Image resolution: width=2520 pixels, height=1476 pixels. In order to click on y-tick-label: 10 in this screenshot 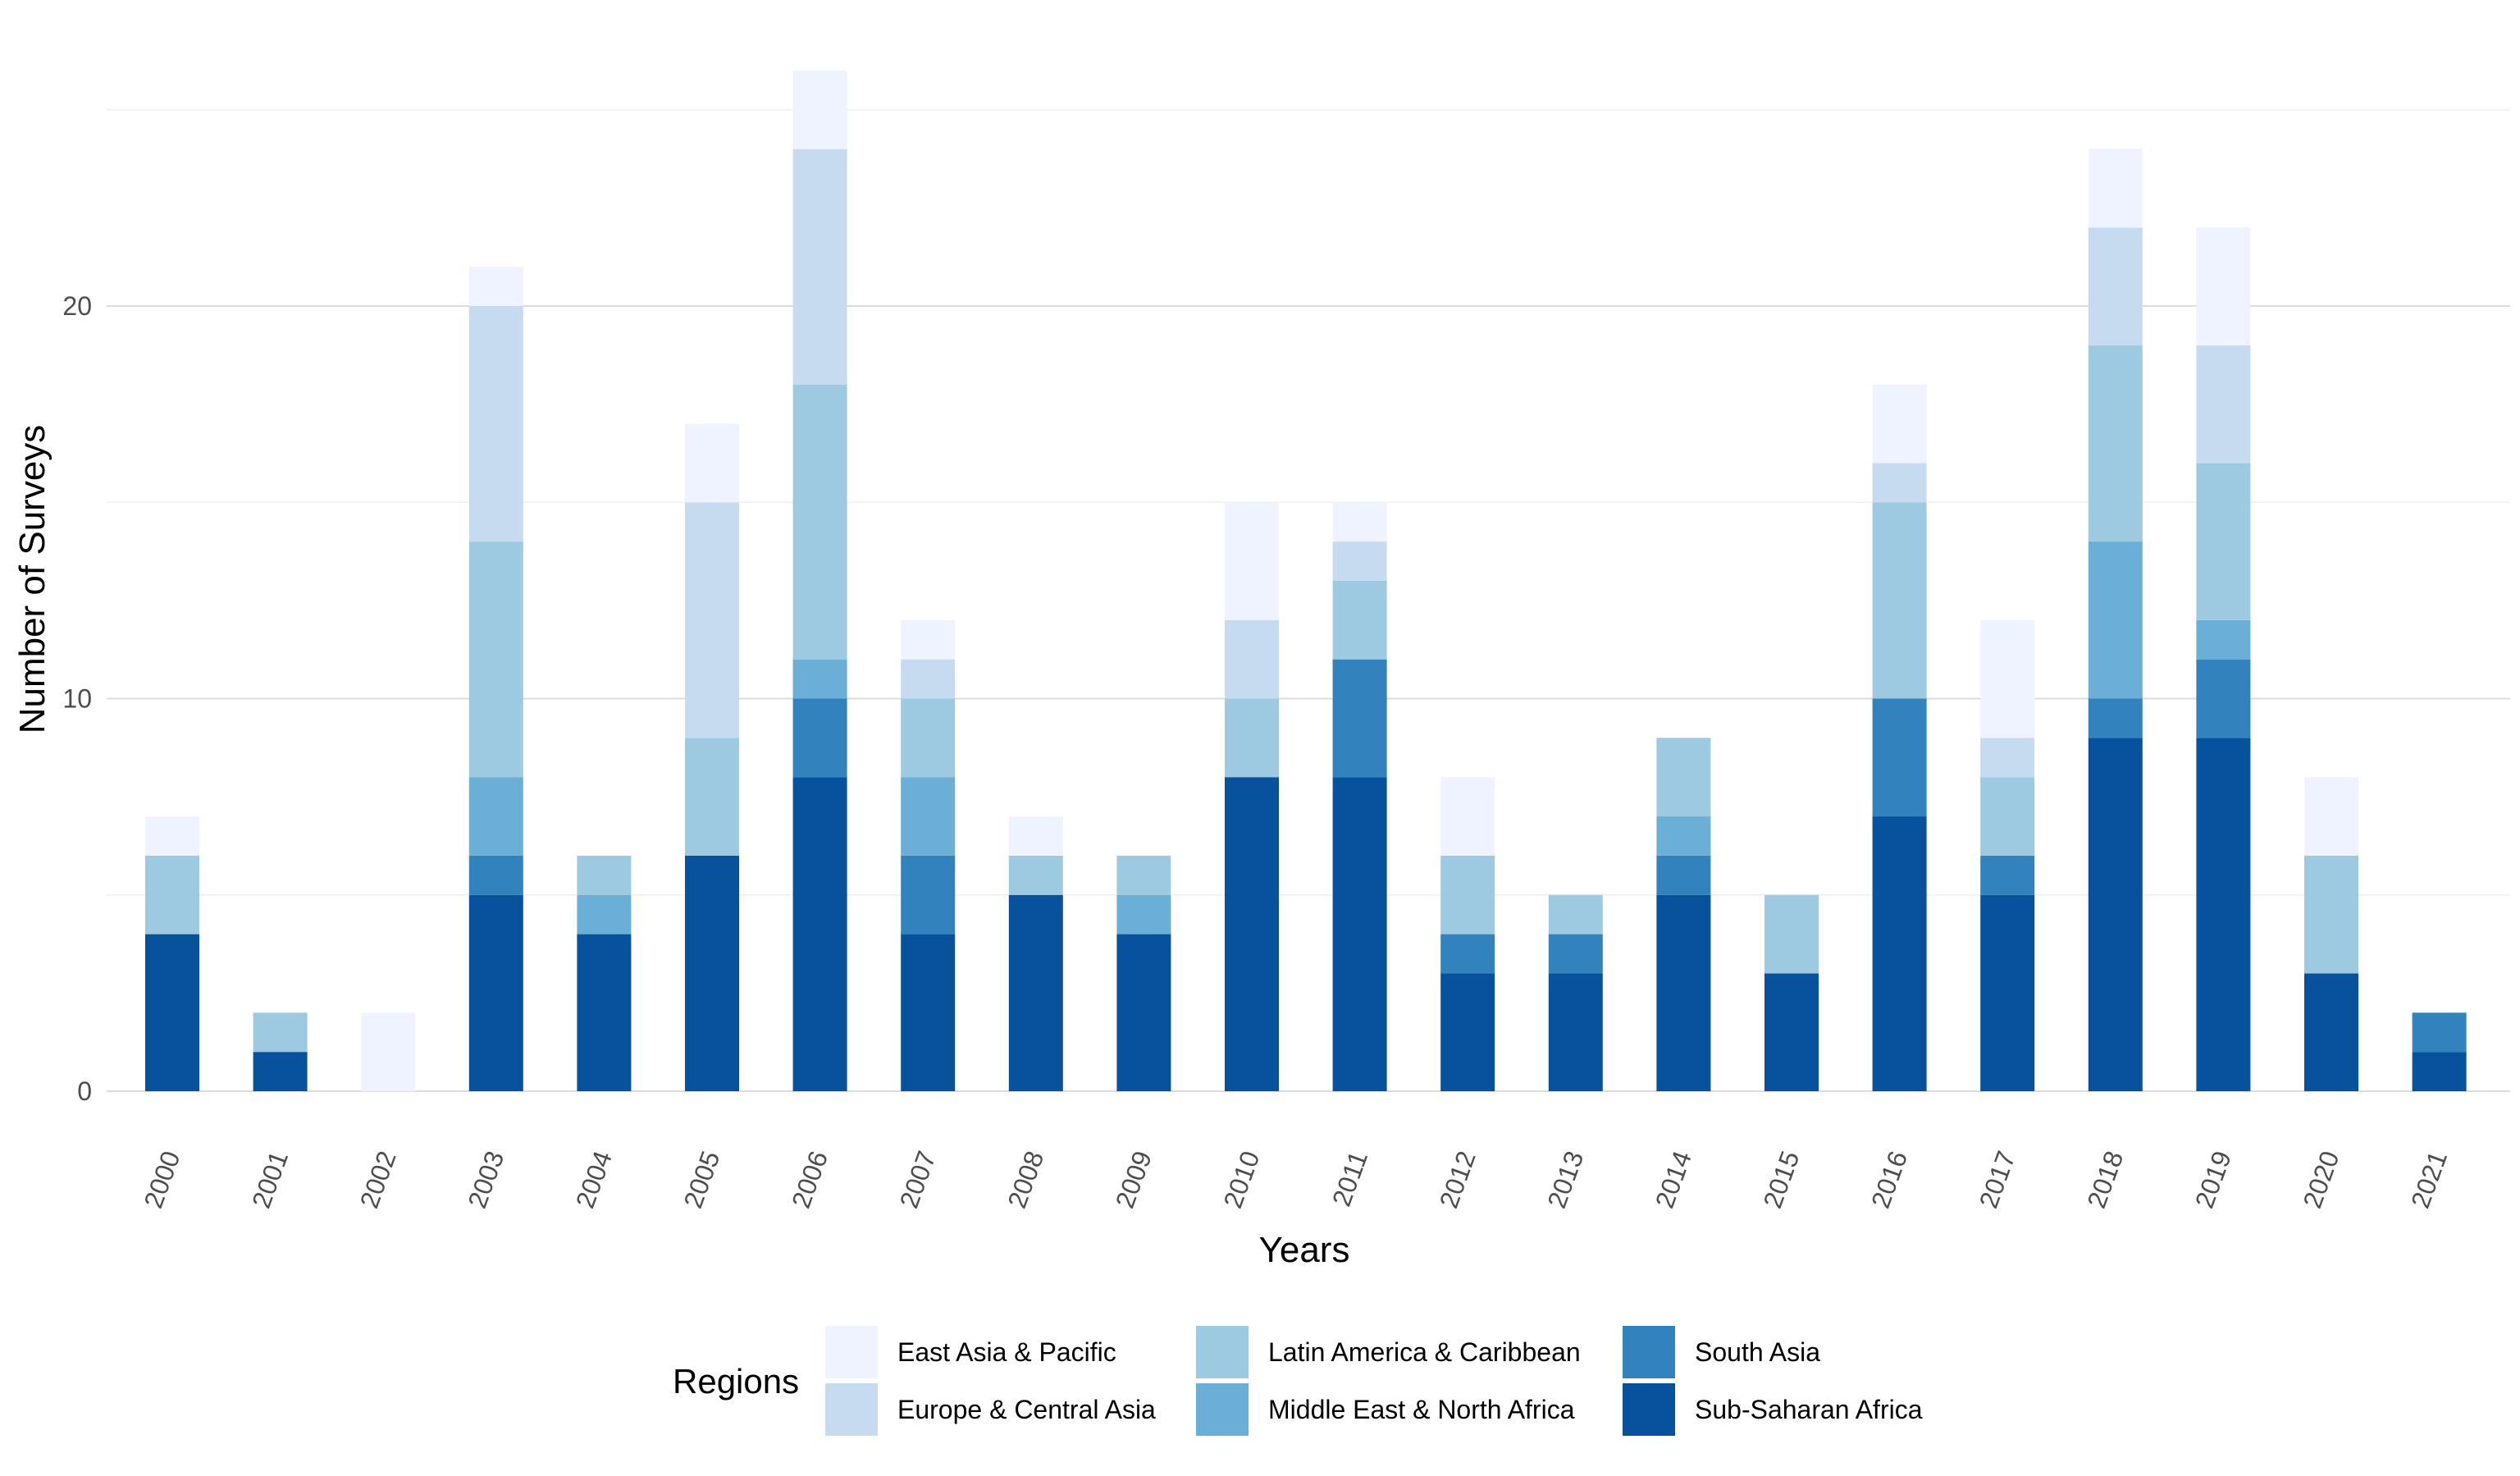, I will do `click(77, 699)`.